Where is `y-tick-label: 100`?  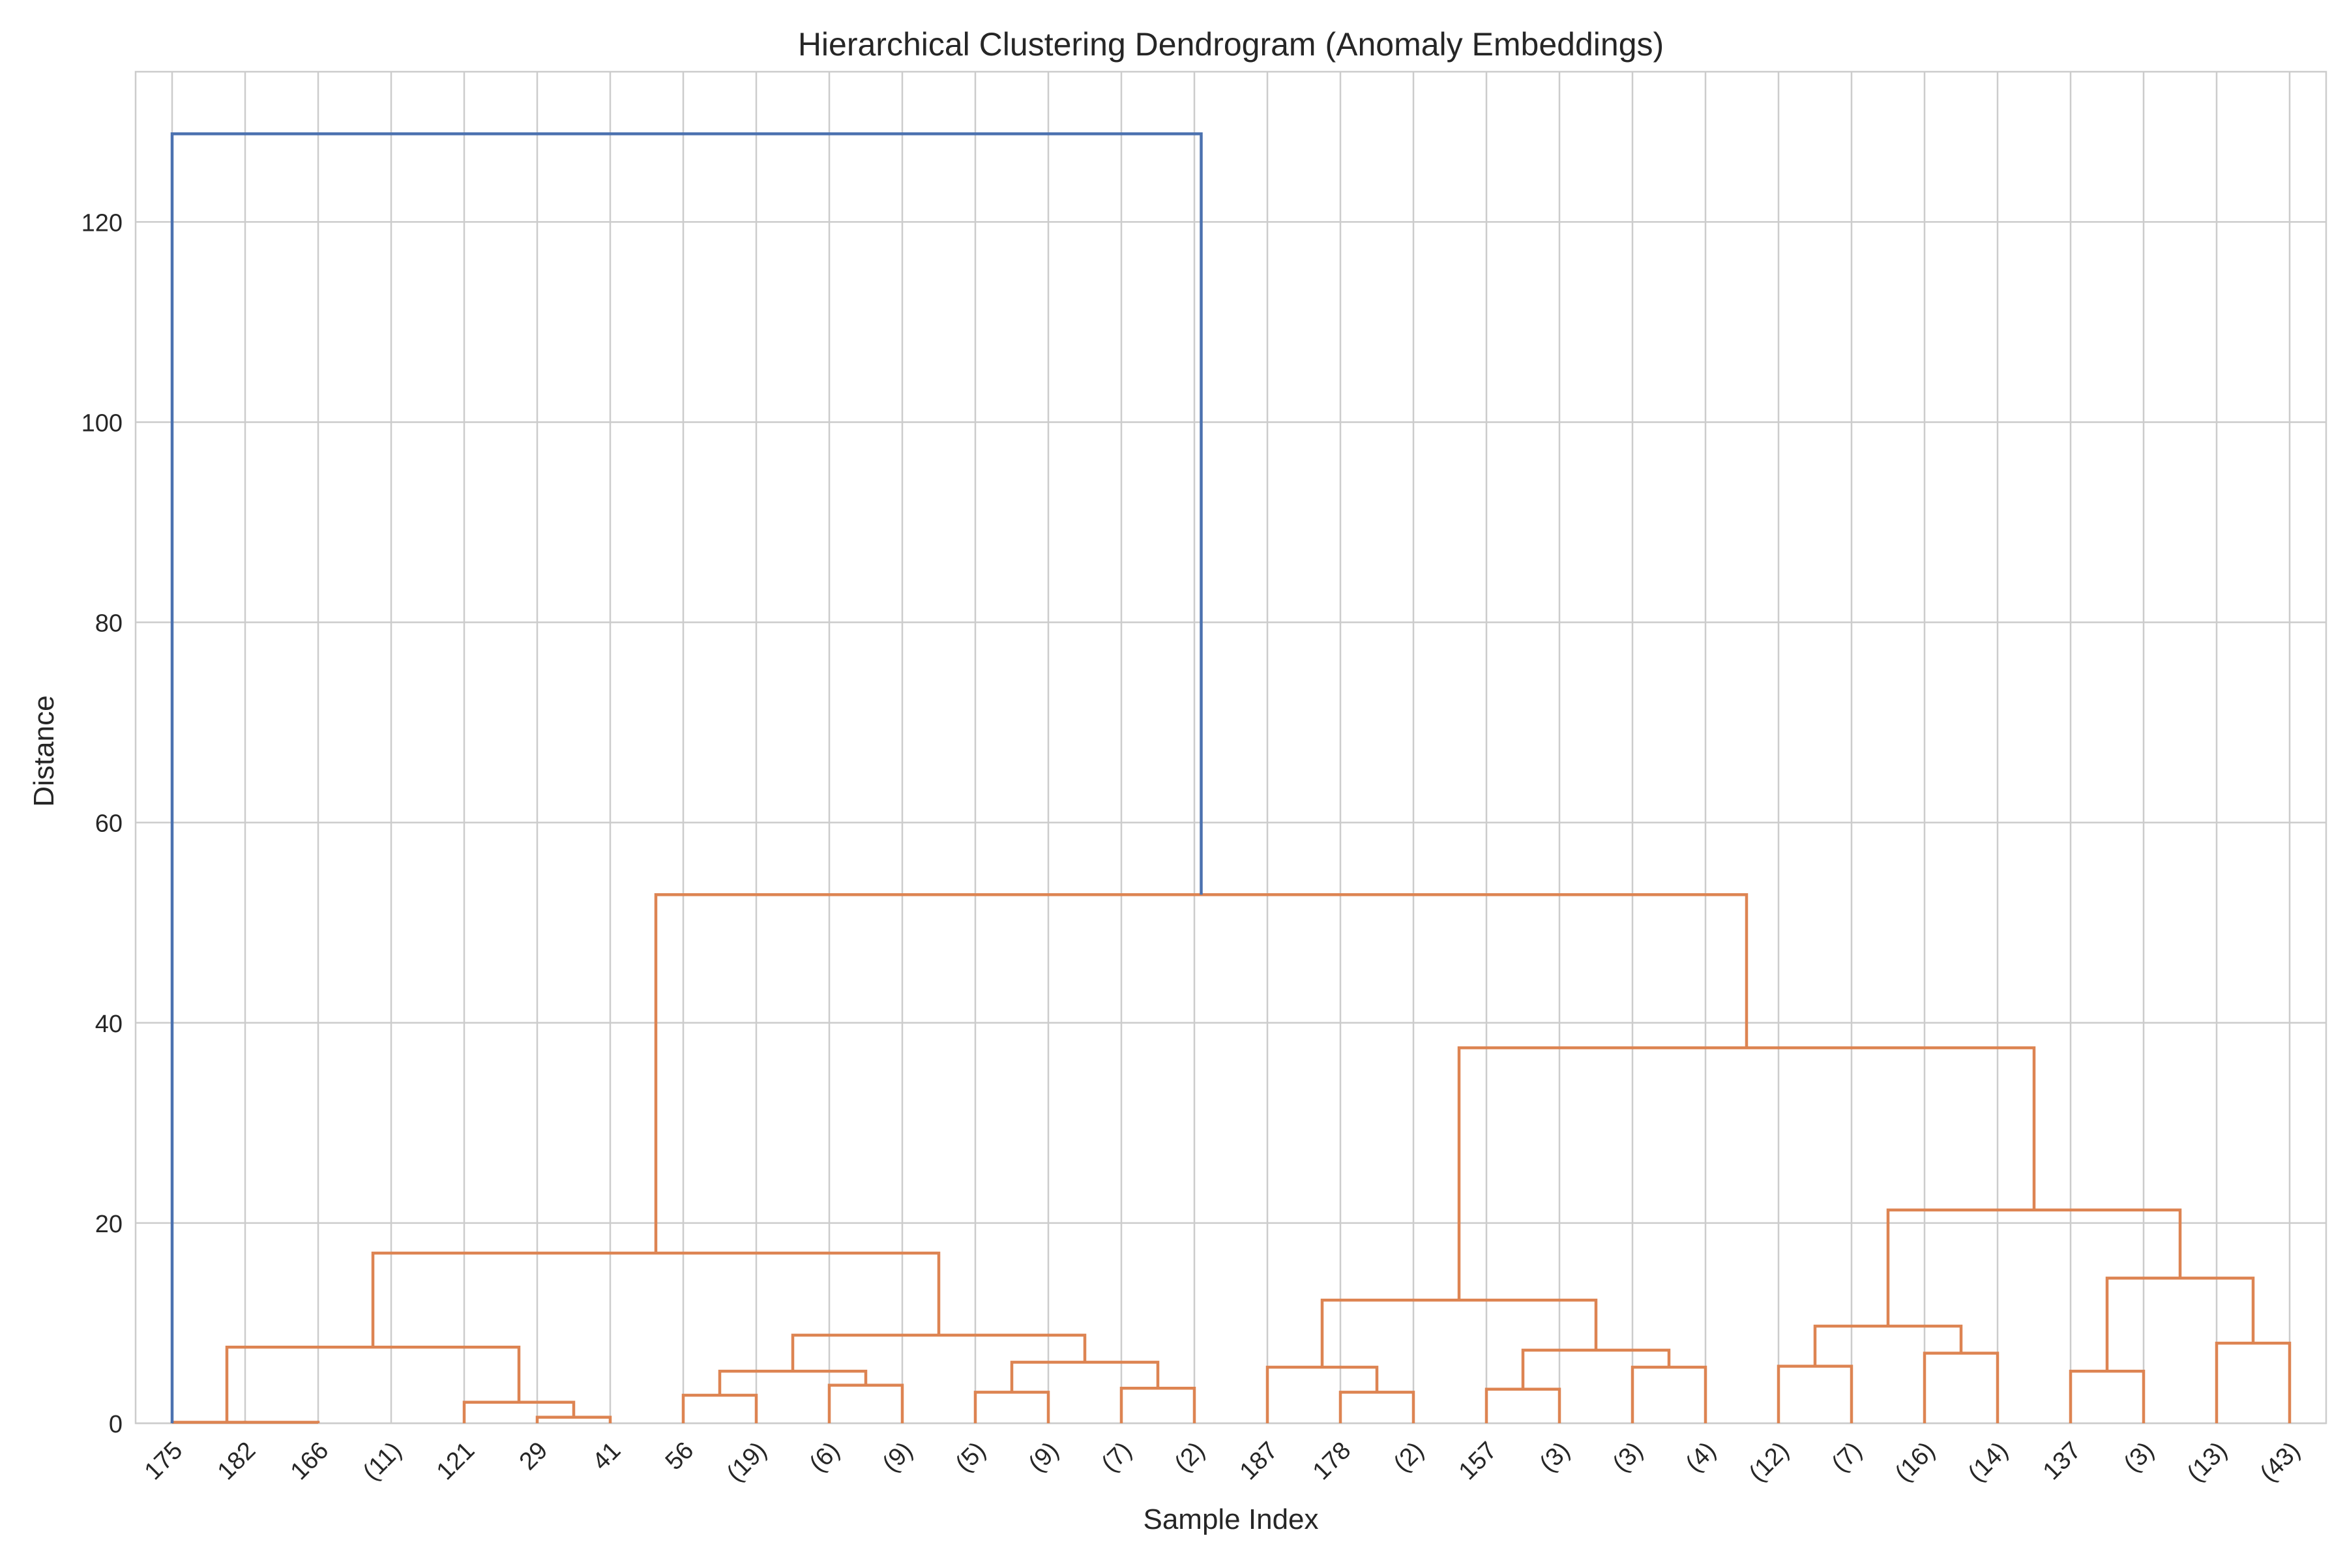
y-tick-label: 100 is located at coordinates (102, 423).